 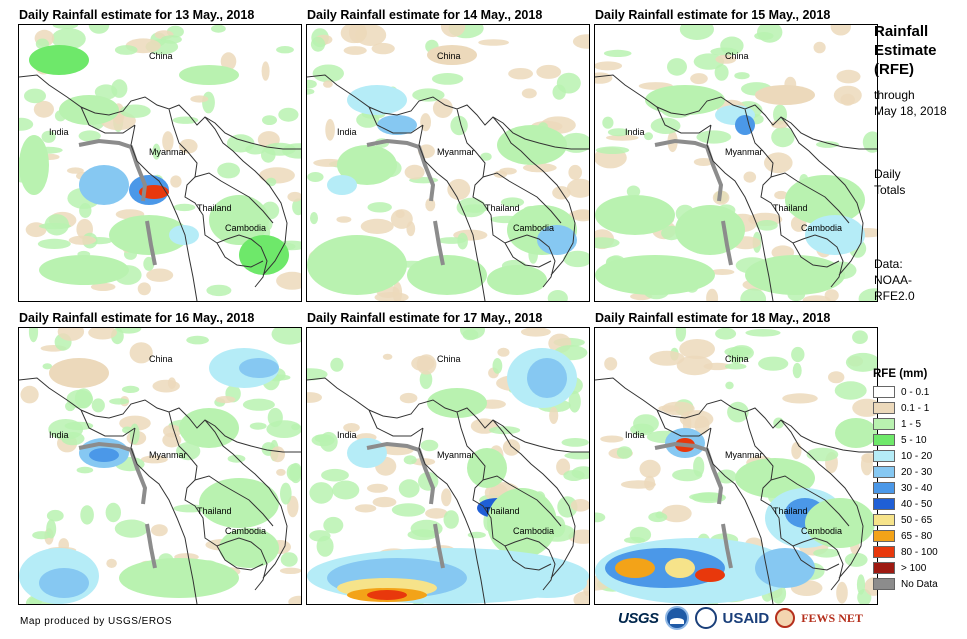 What do you see at coordinates (246, 531) in the screenshot?
I see `map-label-cambodia: Cambodia` at bounding box center [246, 531].